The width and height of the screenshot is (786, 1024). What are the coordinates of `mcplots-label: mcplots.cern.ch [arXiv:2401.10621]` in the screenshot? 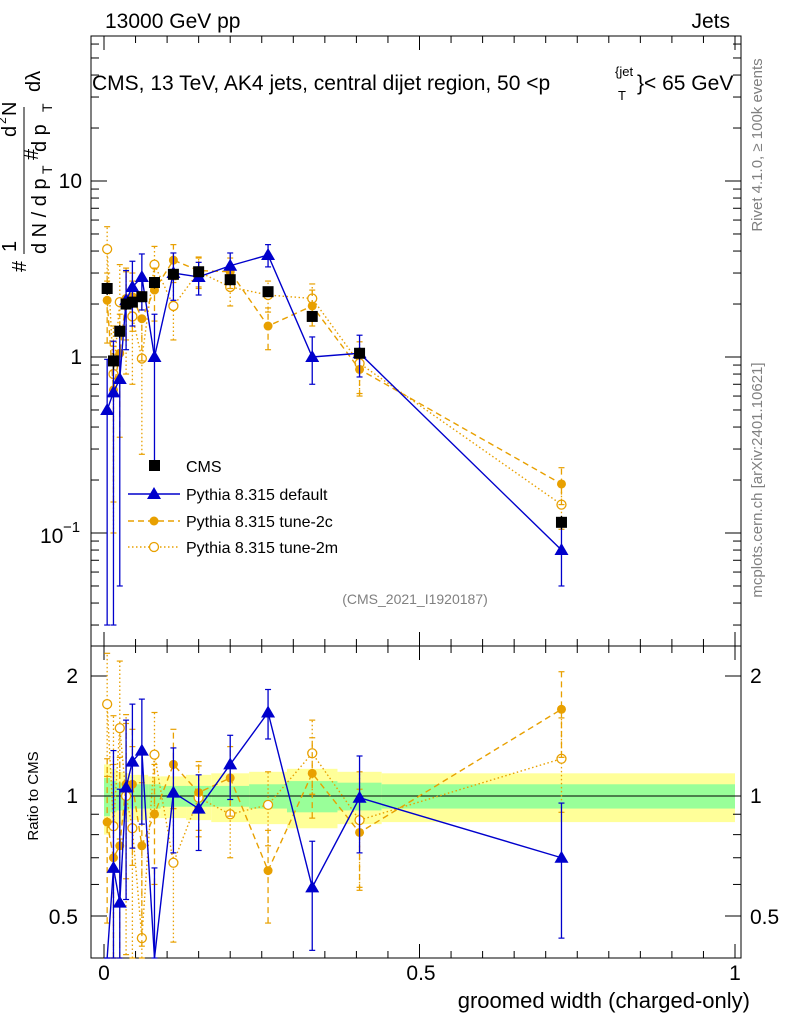 It's located at (757, 479).